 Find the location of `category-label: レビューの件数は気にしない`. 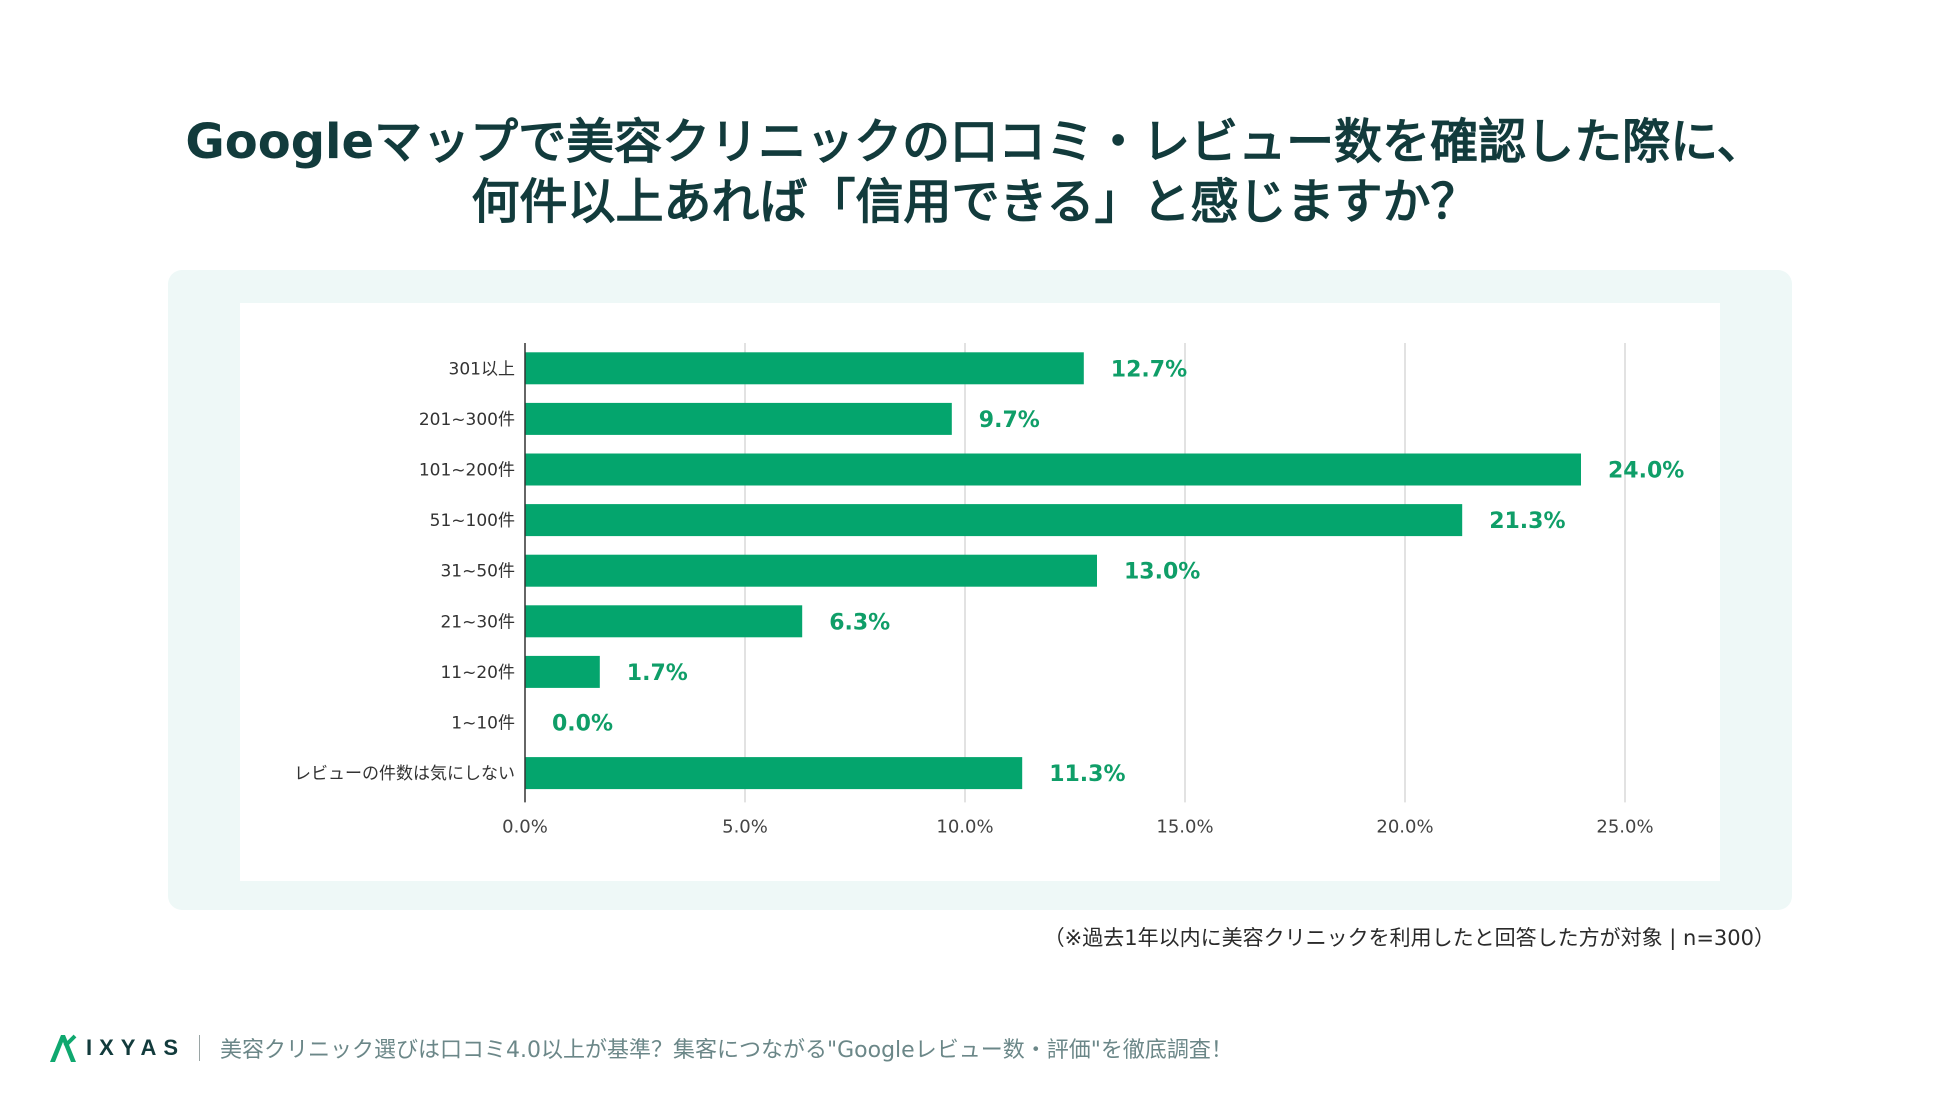

category-label: レビューの件数は気にしない is located at coordinates (404, 774).